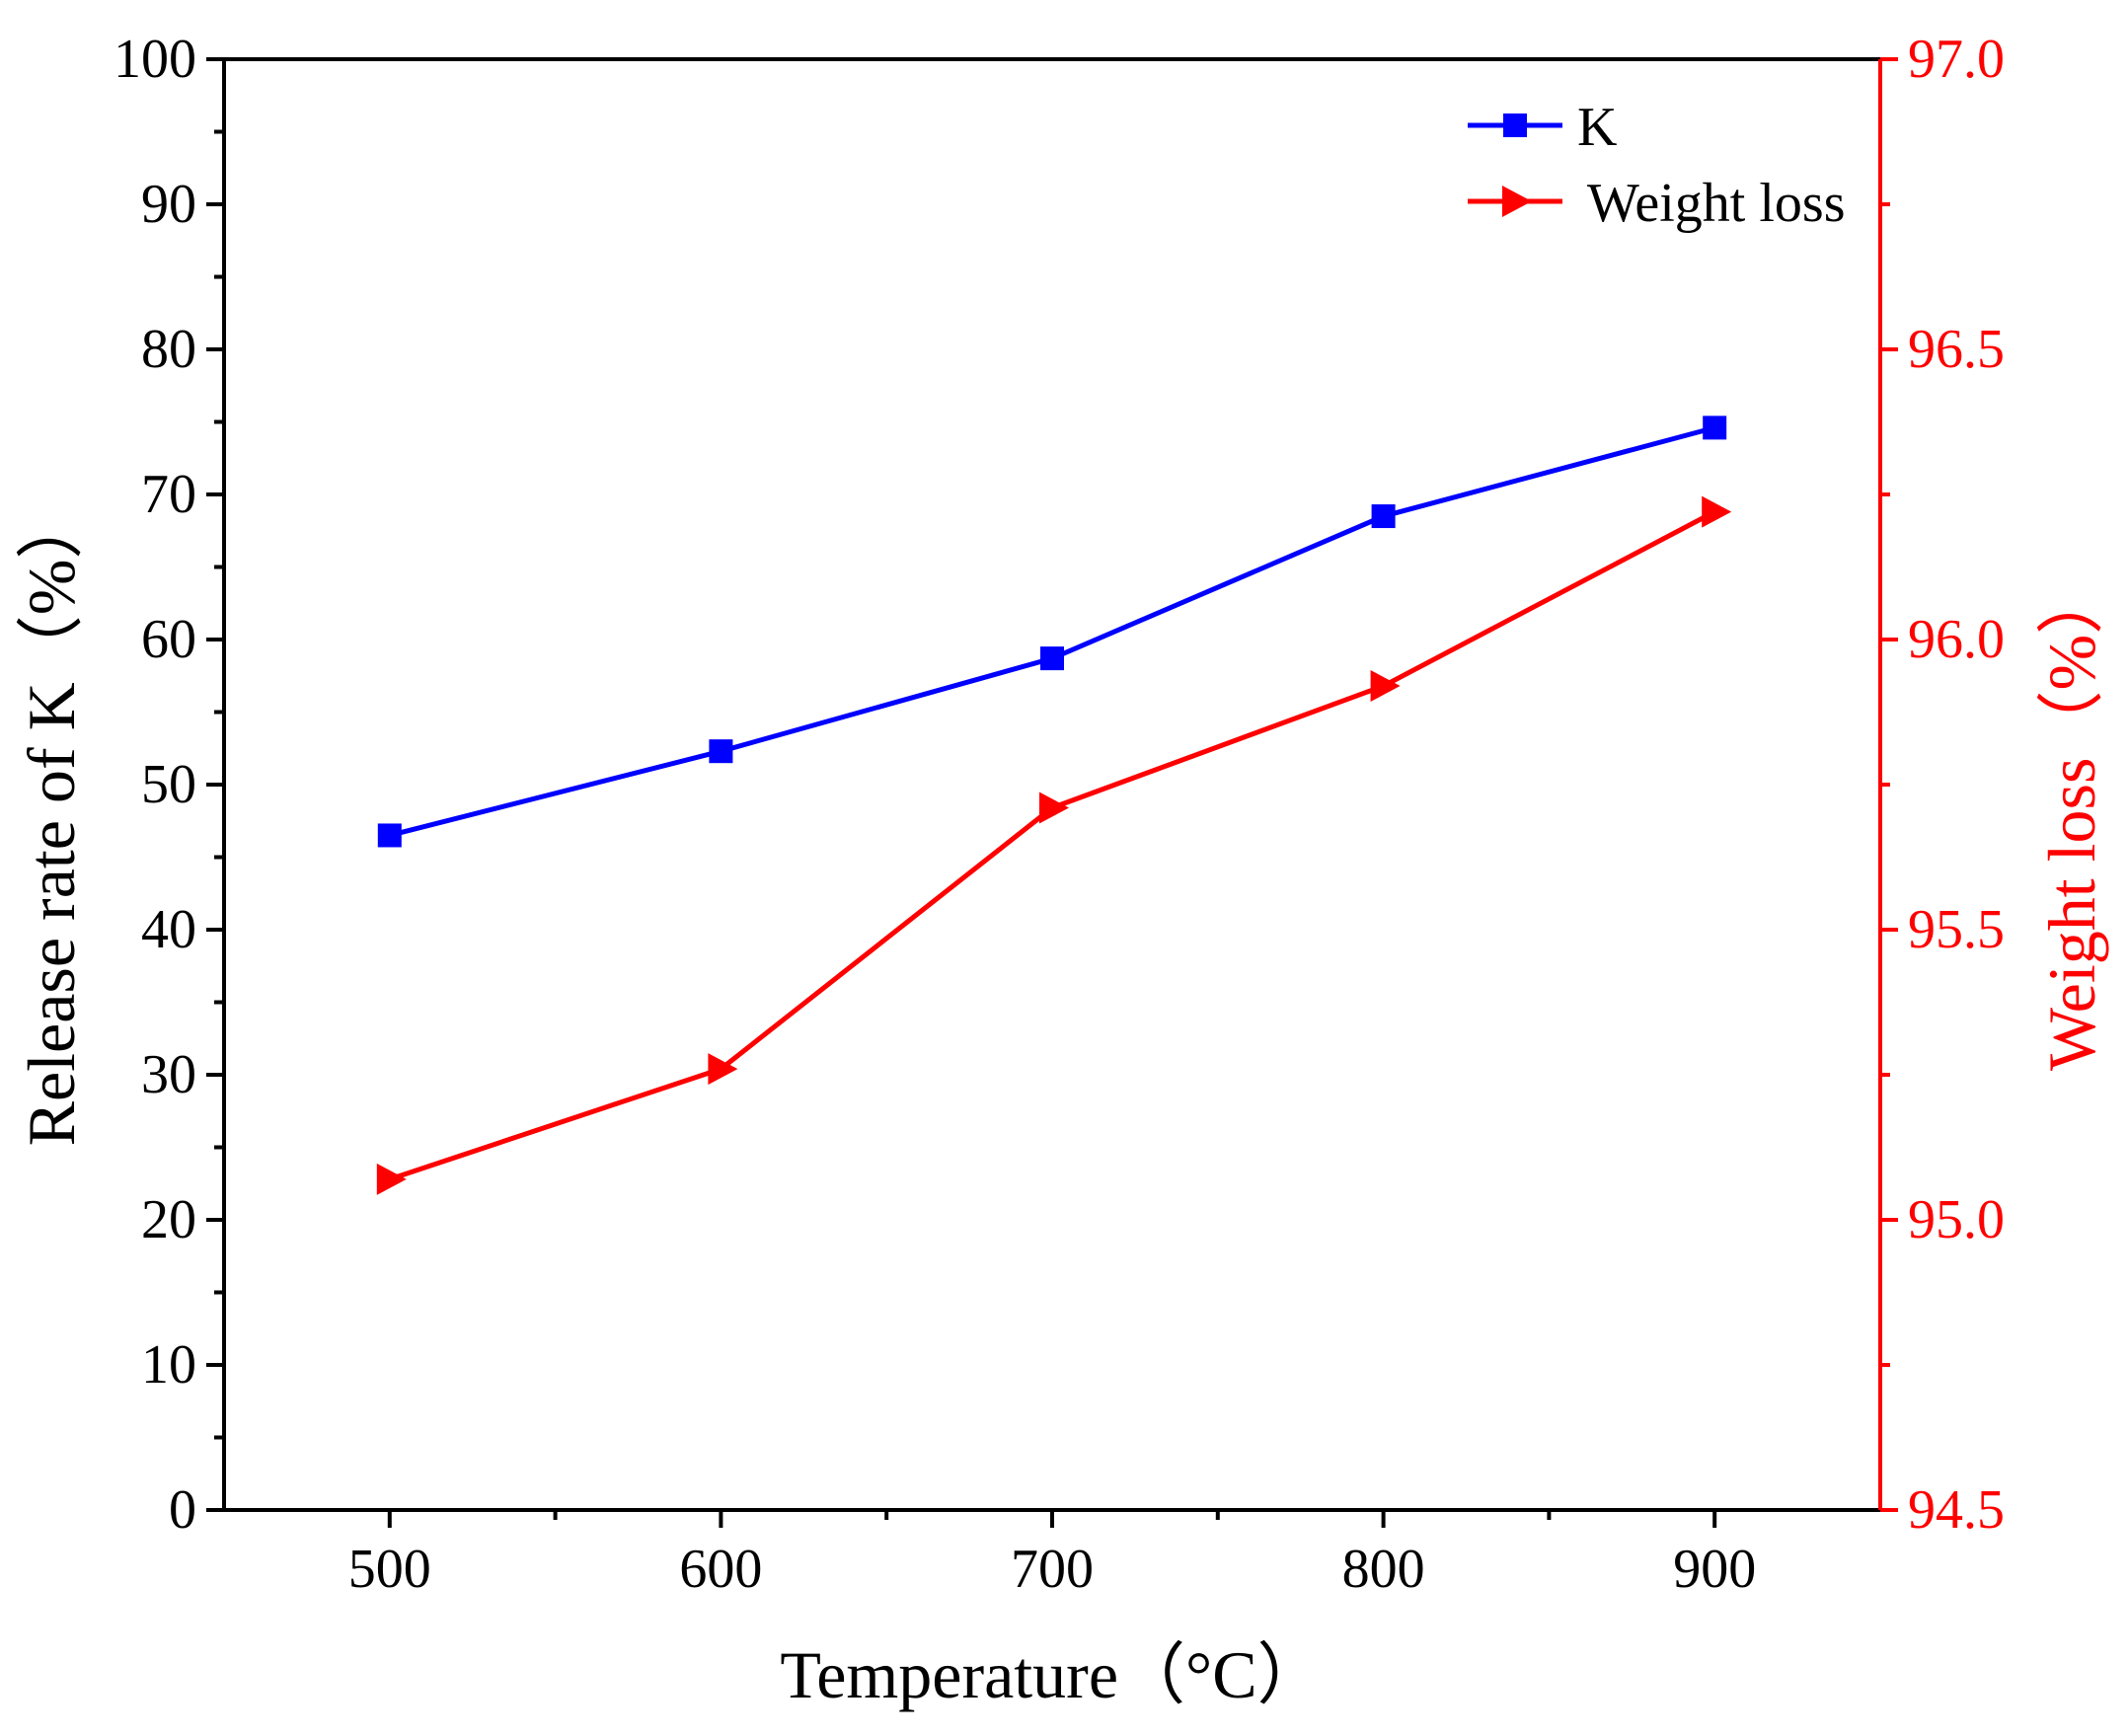 This screenshot has width=2128, height=1736. I want to click on right-y-tick-label: 95.5, so click(1956, 929).